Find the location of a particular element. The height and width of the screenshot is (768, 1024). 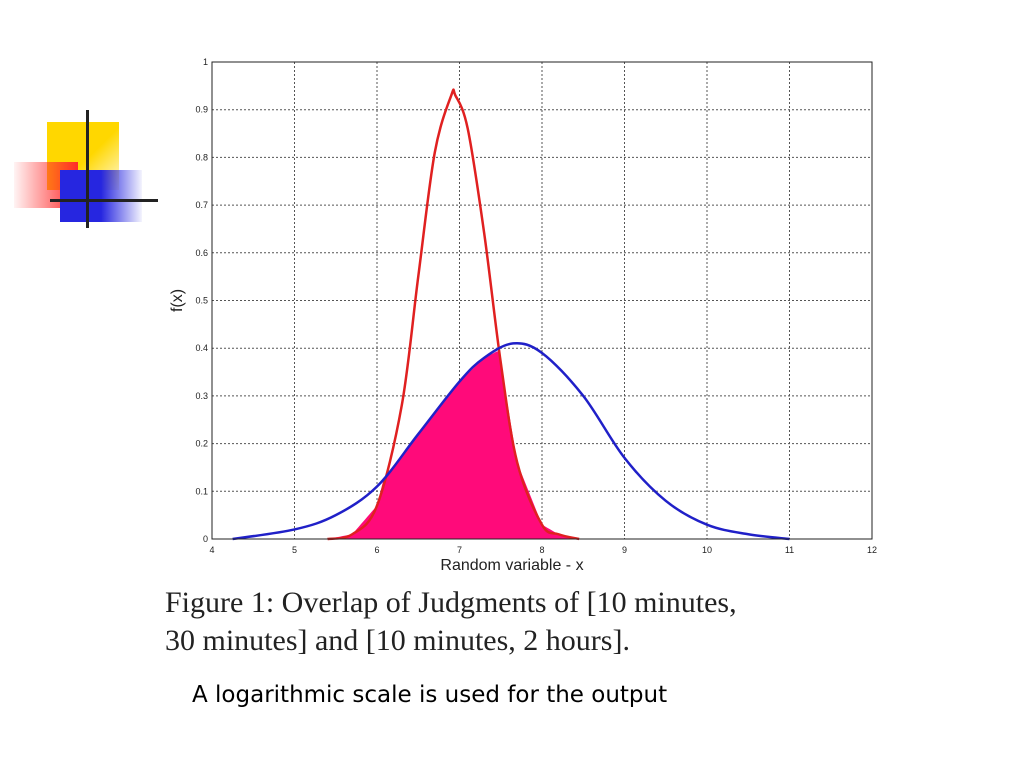

cross-squares-logo-icon is located at coordinates (90, 120).